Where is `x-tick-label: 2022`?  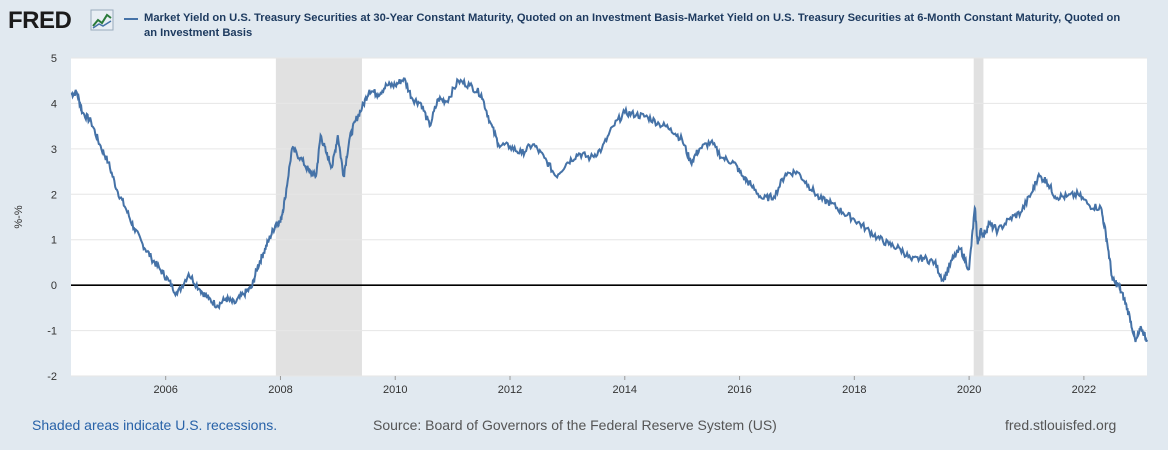 x-tick-label: 2022 is located at coordinates (1084, 390).